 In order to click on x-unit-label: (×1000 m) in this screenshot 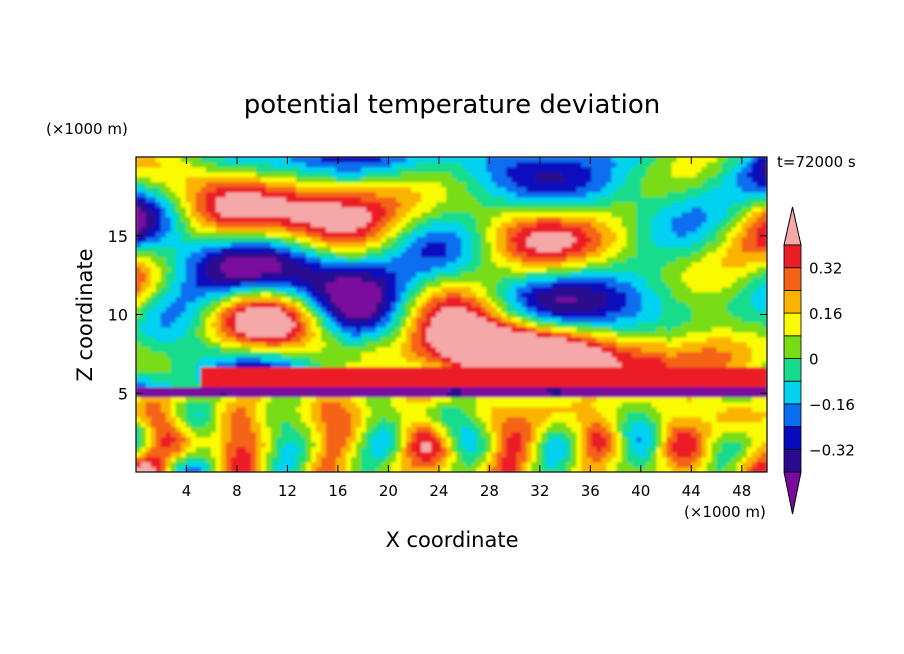, I will do `click(725, 512)`.